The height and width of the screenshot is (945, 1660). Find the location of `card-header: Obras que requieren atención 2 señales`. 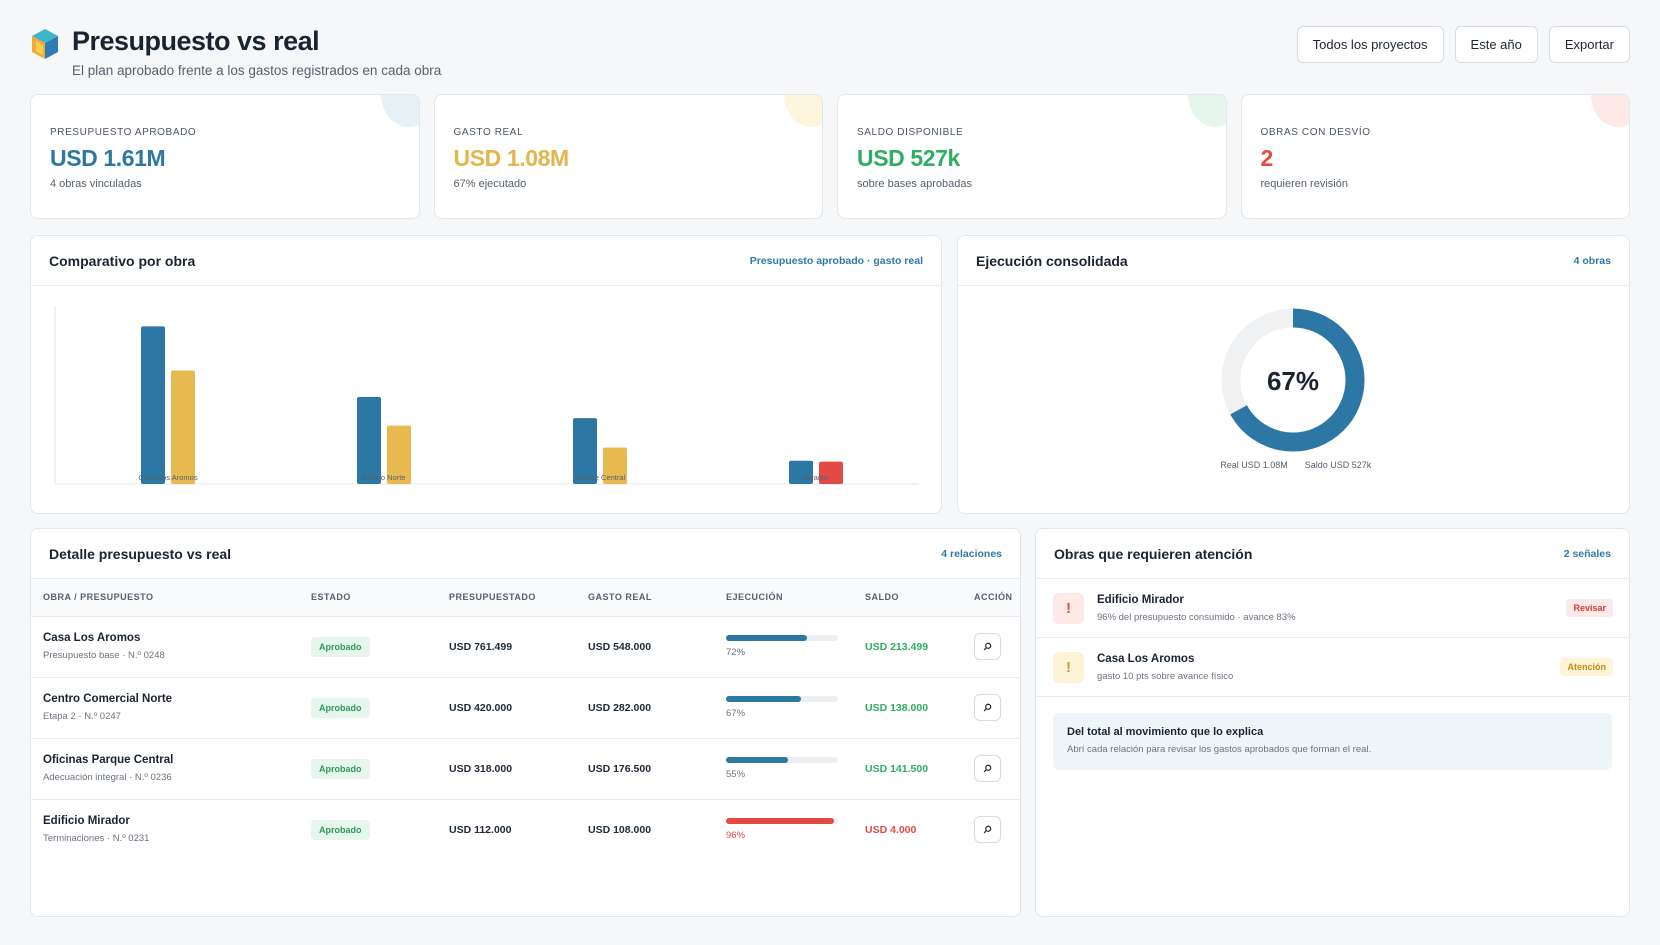

card-header: Obras que requieren atención 2 señales is located at coordinates (1332, 554).